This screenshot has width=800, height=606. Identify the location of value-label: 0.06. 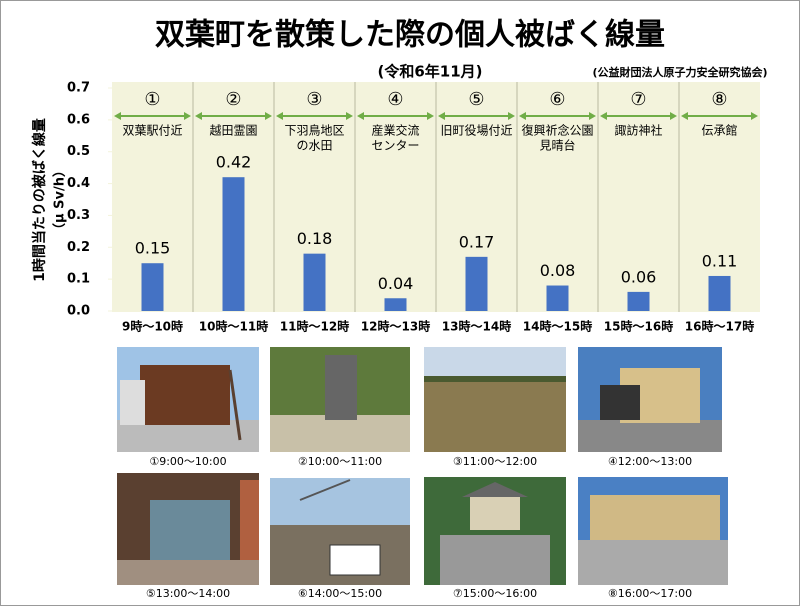
(639, 276).